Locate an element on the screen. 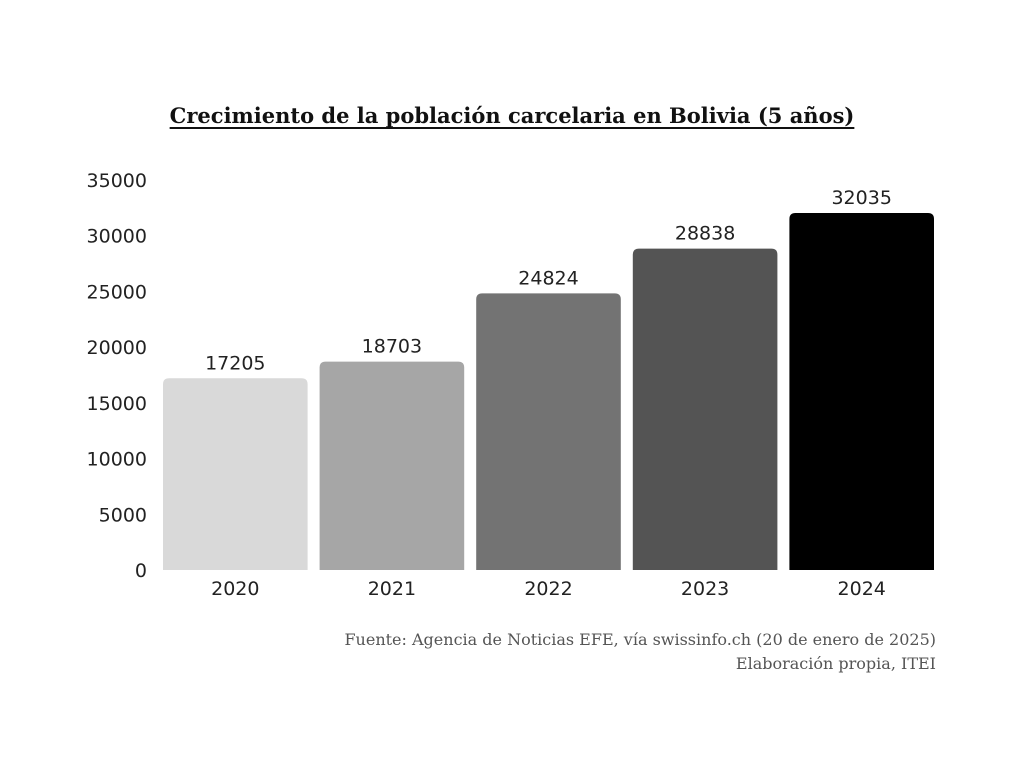 The image size is (1024, 768). x-axis: 2020 2021 2022 2023 2024 is located at coordinates (548, 589).